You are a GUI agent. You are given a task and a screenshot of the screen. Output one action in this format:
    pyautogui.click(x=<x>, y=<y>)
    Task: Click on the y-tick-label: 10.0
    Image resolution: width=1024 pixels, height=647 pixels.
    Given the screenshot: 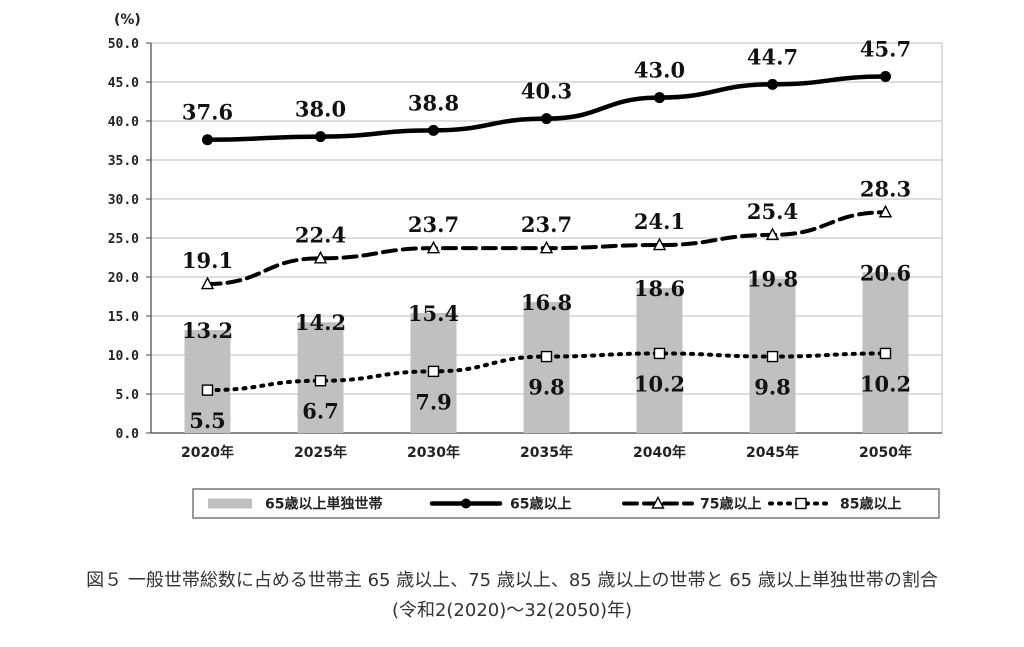 What is the action you would take?
    pyautogui.click(x=123, y=356)
    